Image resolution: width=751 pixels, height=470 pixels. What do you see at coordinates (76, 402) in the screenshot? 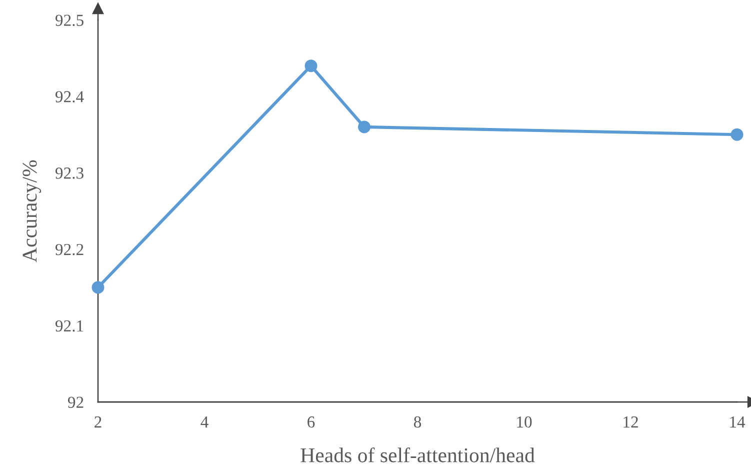
I see `y-tick-label: 92` at bounding box center [76, 402].